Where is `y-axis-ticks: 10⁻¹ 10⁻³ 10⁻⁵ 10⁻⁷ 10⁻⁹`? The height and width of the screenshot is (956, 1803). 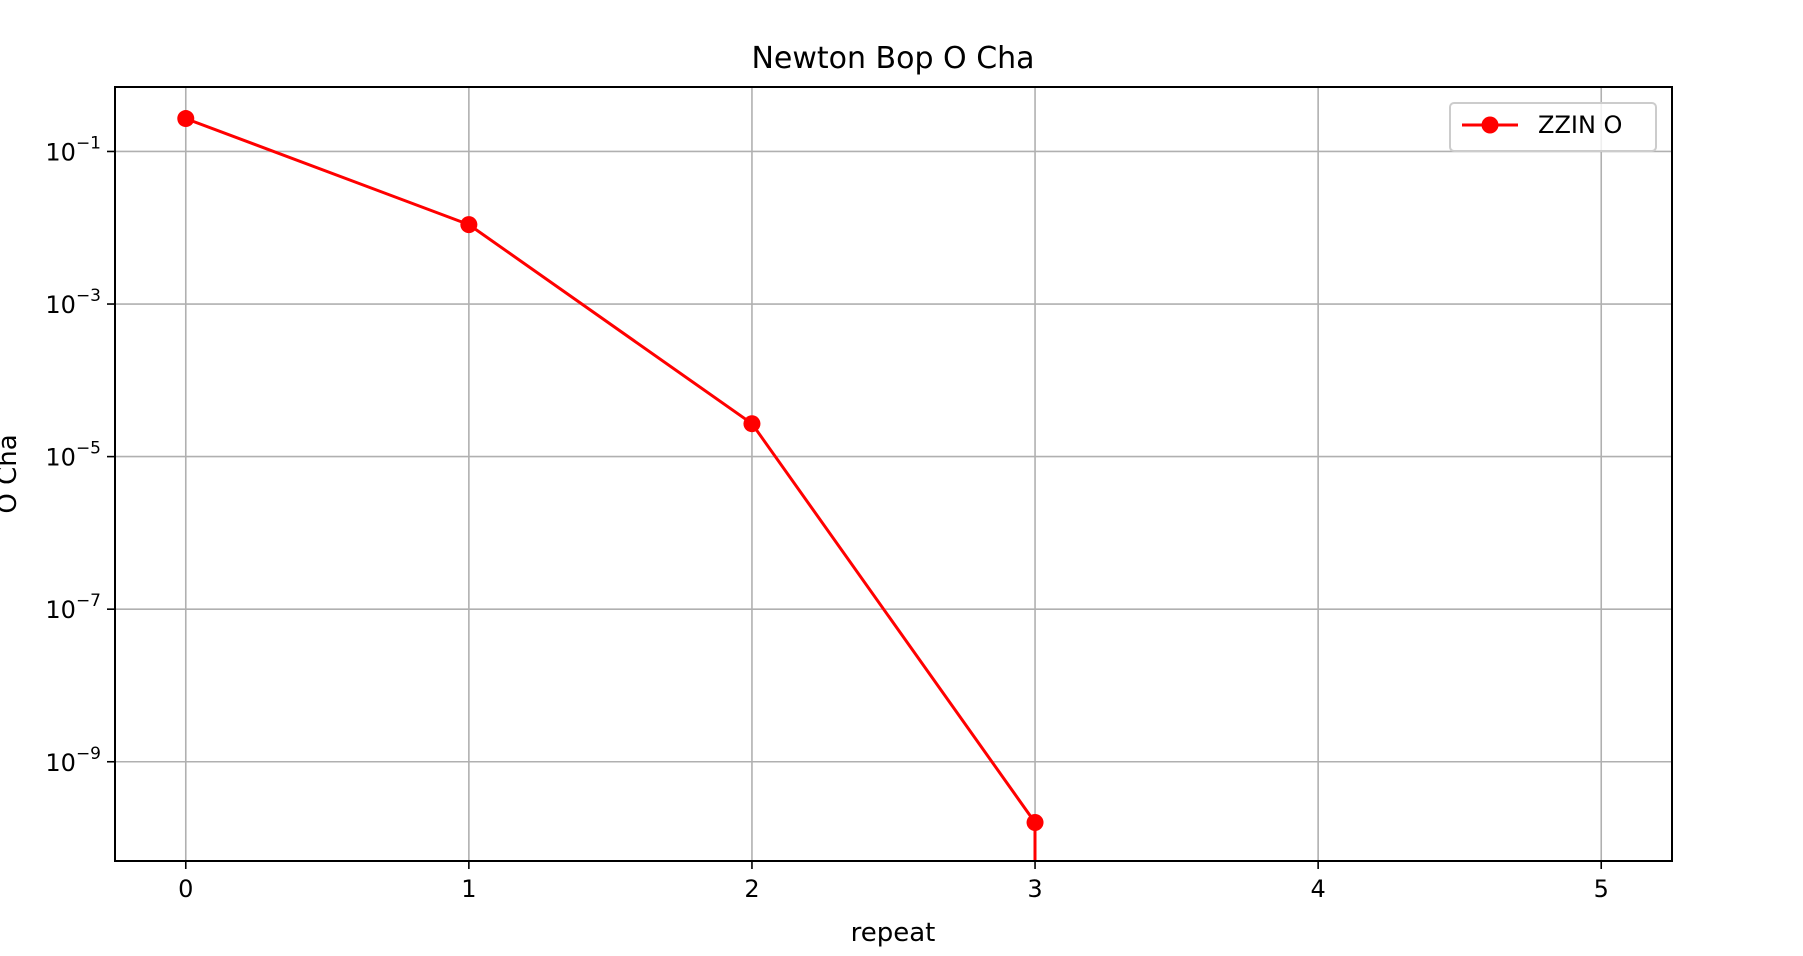 y-axis-ticks: 10⁻¹ 10⁻³ 10⁻⁵ 10⁻⁷ 10⁻⁹ is located at coordinates (80, 455).